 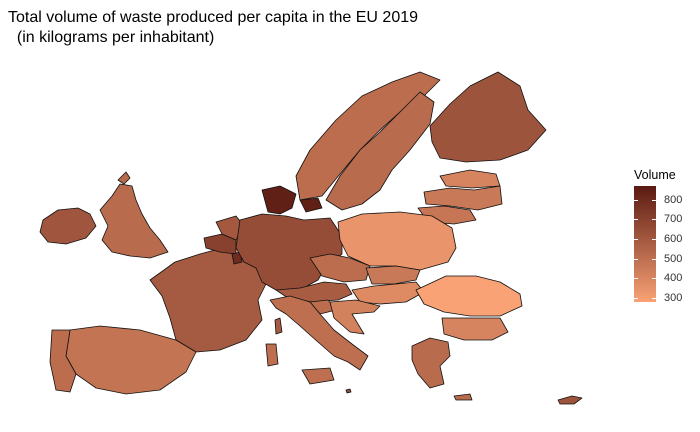 I want to click on country-sweden, so click(x=380, y=151).